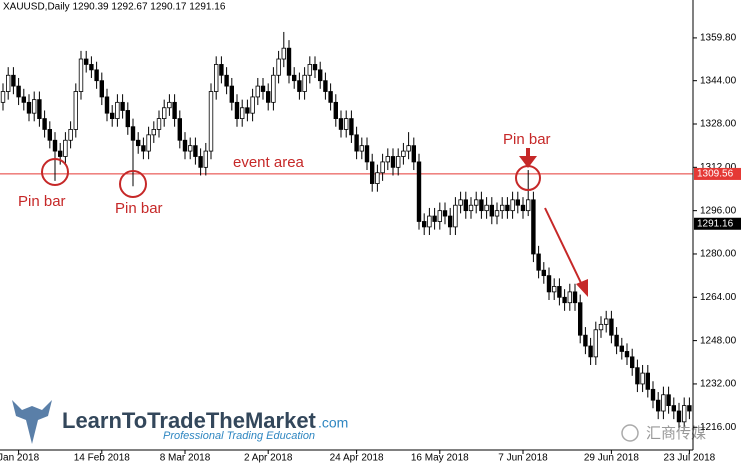 The height and width of the screenshot is (464, 741). What do you see at coordinates (185, 458) in the screenshot?
I see `x-tick-label: 8 Mar 2018` at bounding box center [185, 458].